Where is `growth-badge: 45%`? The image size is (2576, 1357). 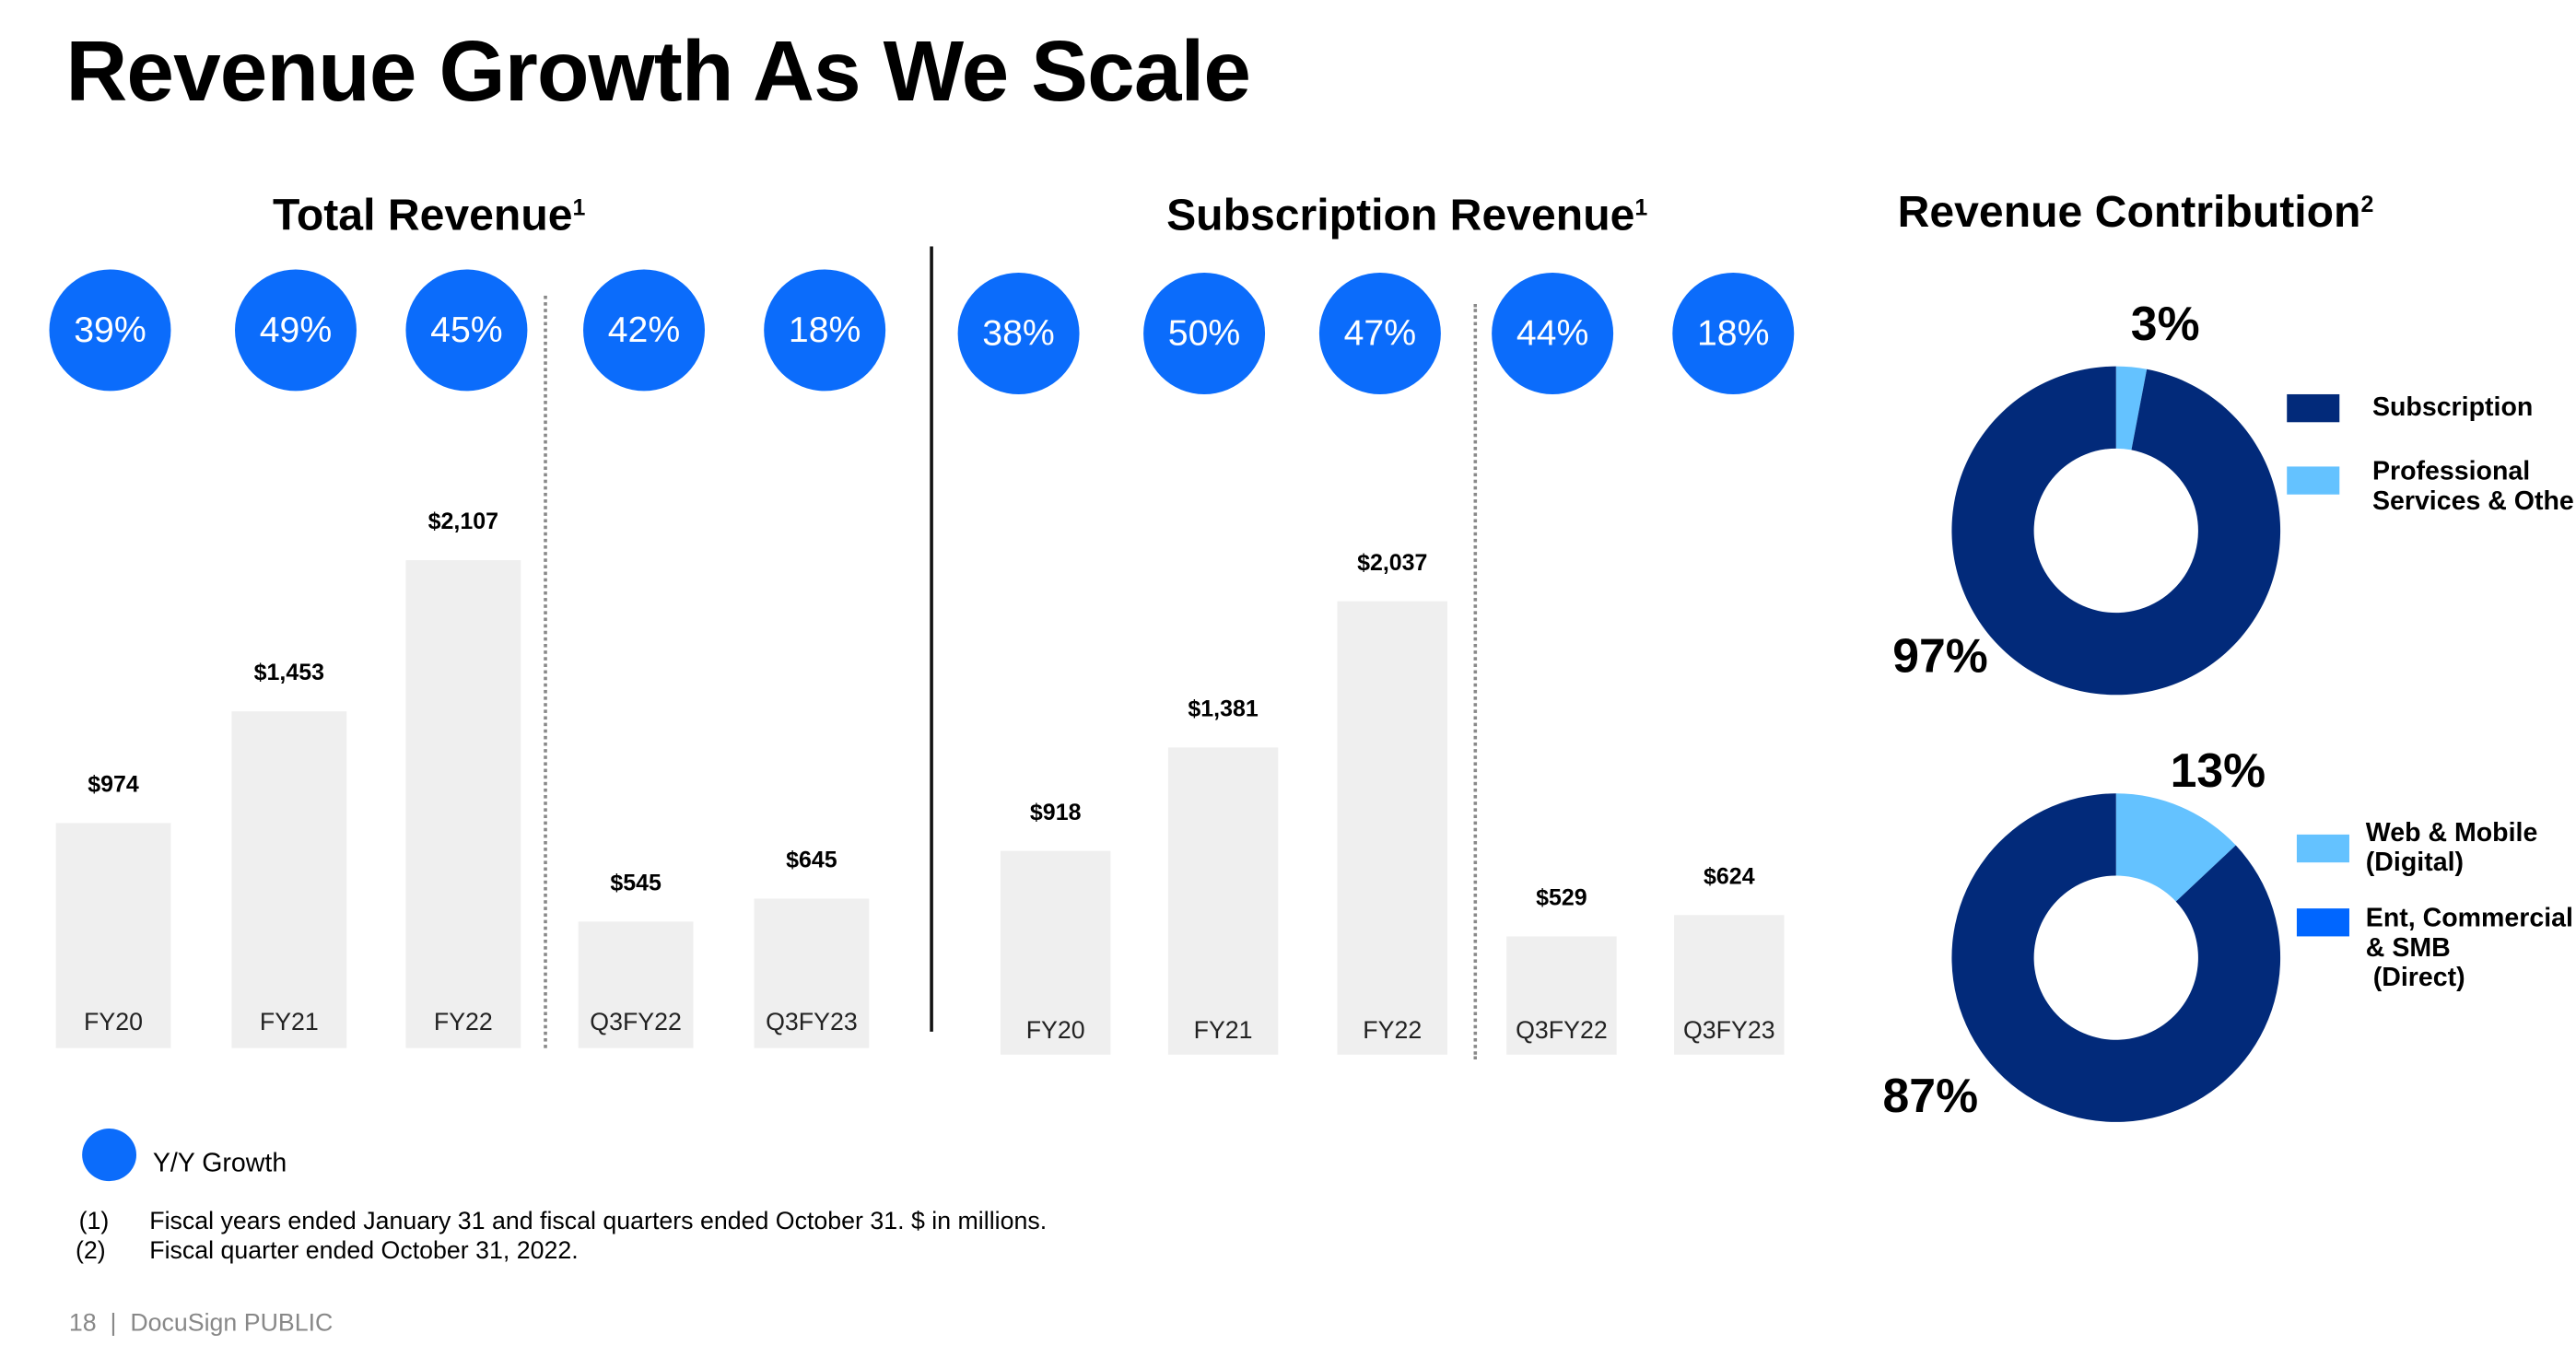 growth-badge: 45% is located at coordinates (466, 330).